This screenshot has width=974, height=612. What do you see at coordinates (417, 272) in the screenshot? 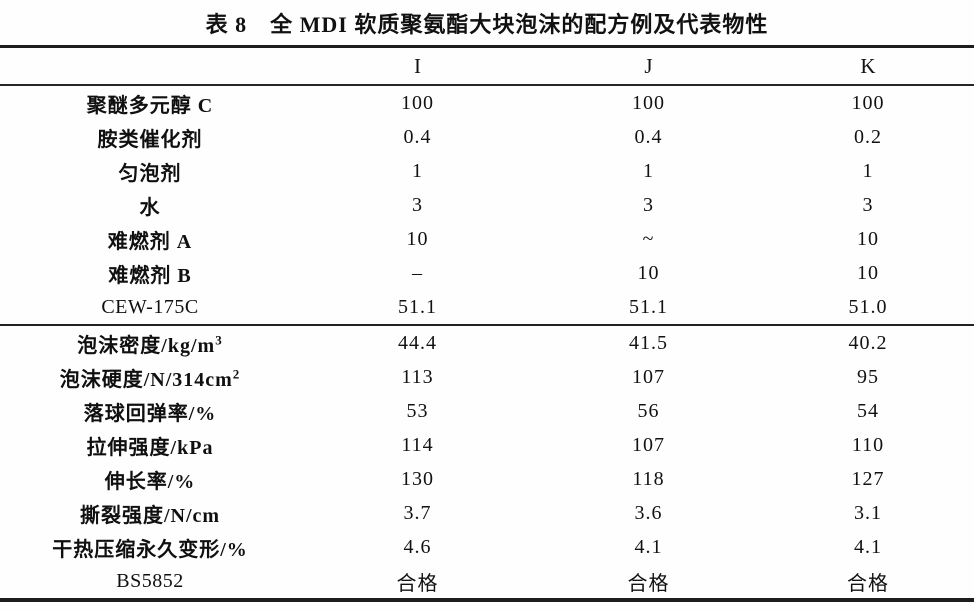
I see `cell-value: –` at bounding box center [417, 272].